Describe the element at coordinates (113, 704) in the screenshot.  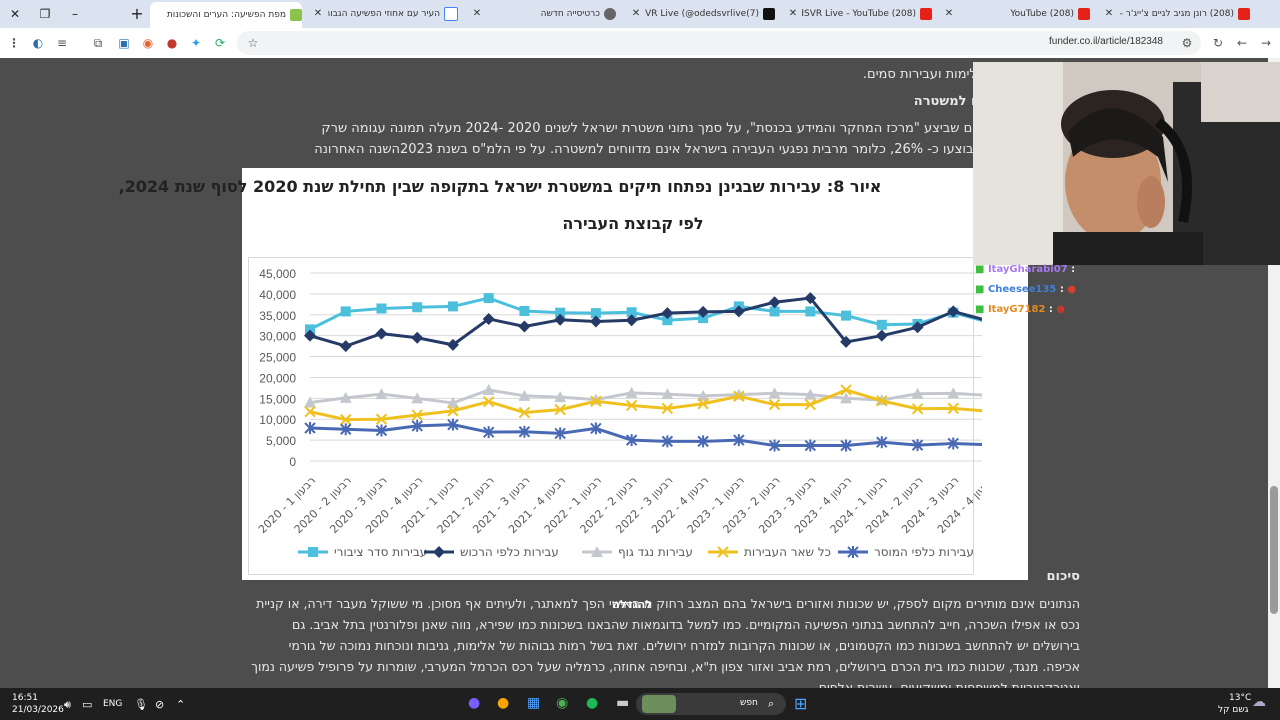
I see `language-indicator: ENG` at that location.